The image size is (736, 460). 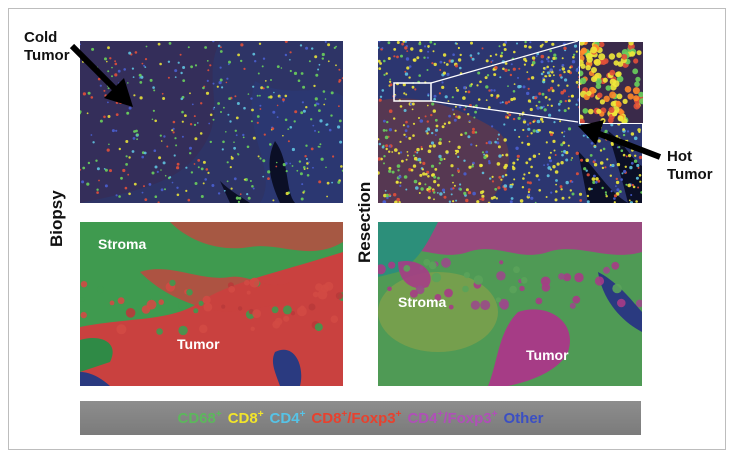 I want to click on resection-classified-map, so click(x=510, y=304).